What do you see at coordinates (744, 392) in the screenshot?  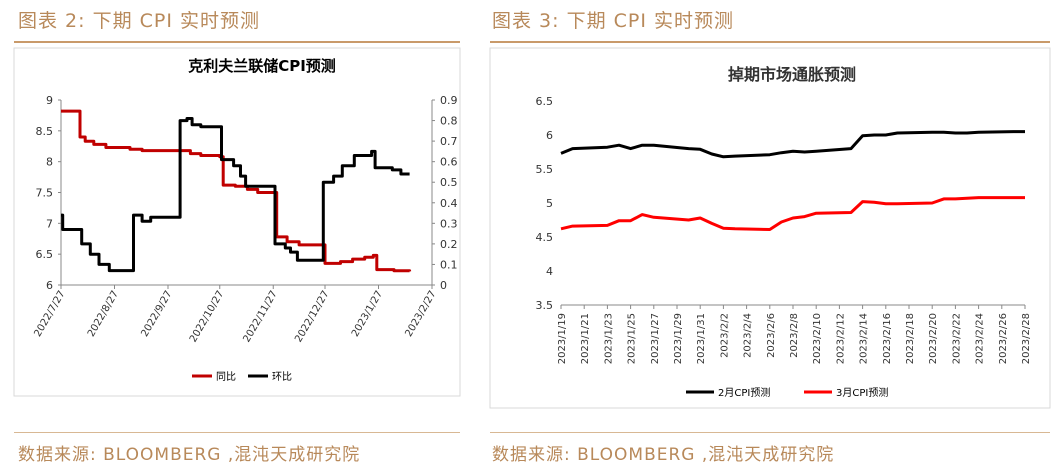 I see `legend-label: 2月CPI预测` at bounding box center [744, 392].